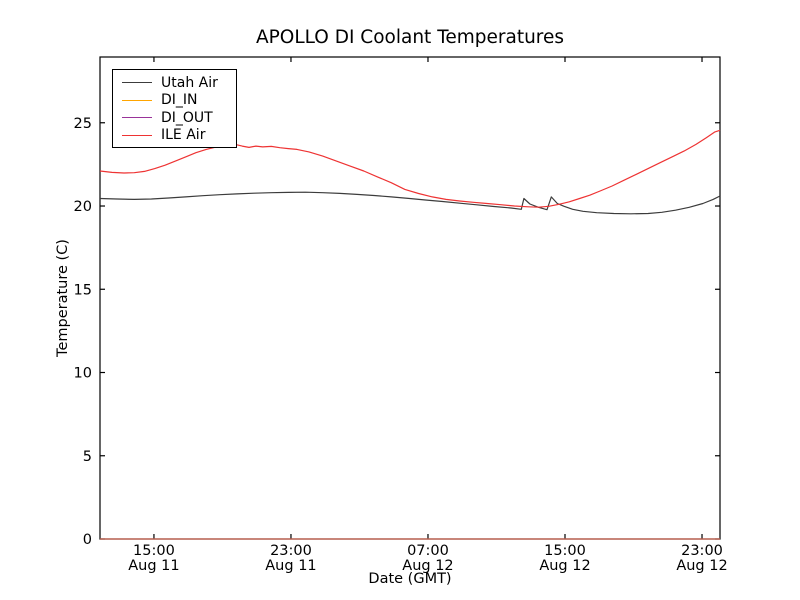  I want to click on legend-label-utah-air: Utah Air, so click(189, 82).